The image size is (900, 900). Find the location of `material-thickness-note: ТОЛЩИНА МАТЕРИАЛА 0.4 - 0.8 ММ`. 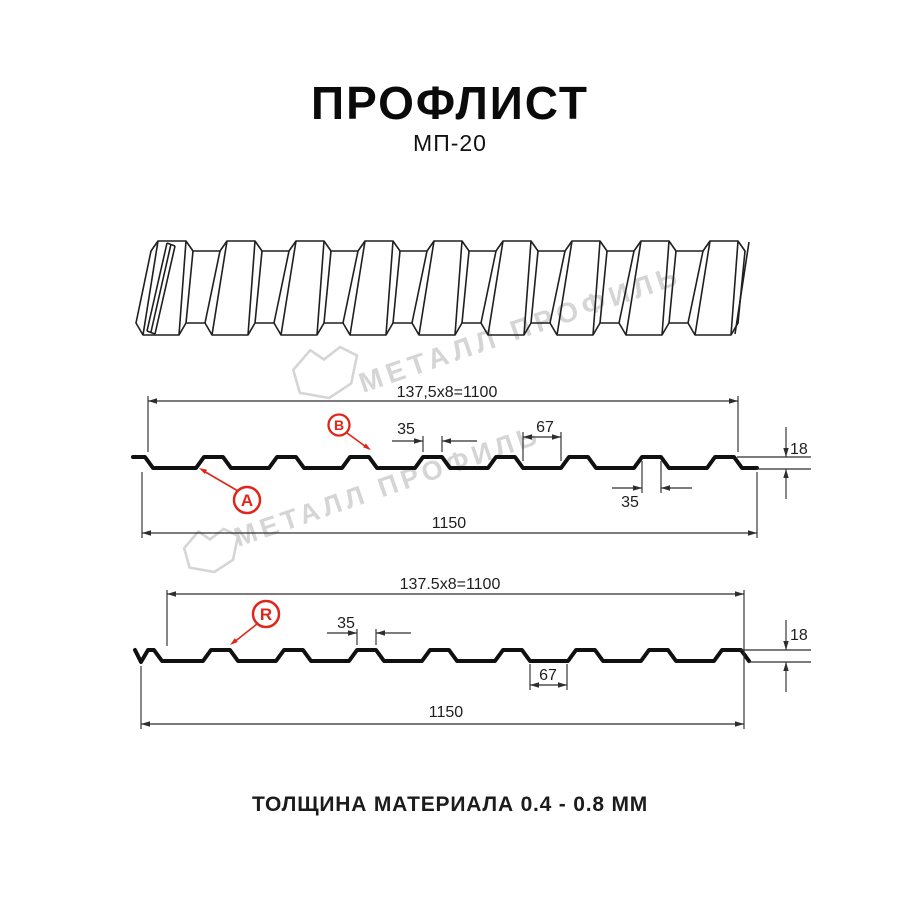

material-thickness-note: ТОЛЩИНА МАТЕРИАЛА 0.4 - 0.8 ММ is located at coordinates (450, 804).